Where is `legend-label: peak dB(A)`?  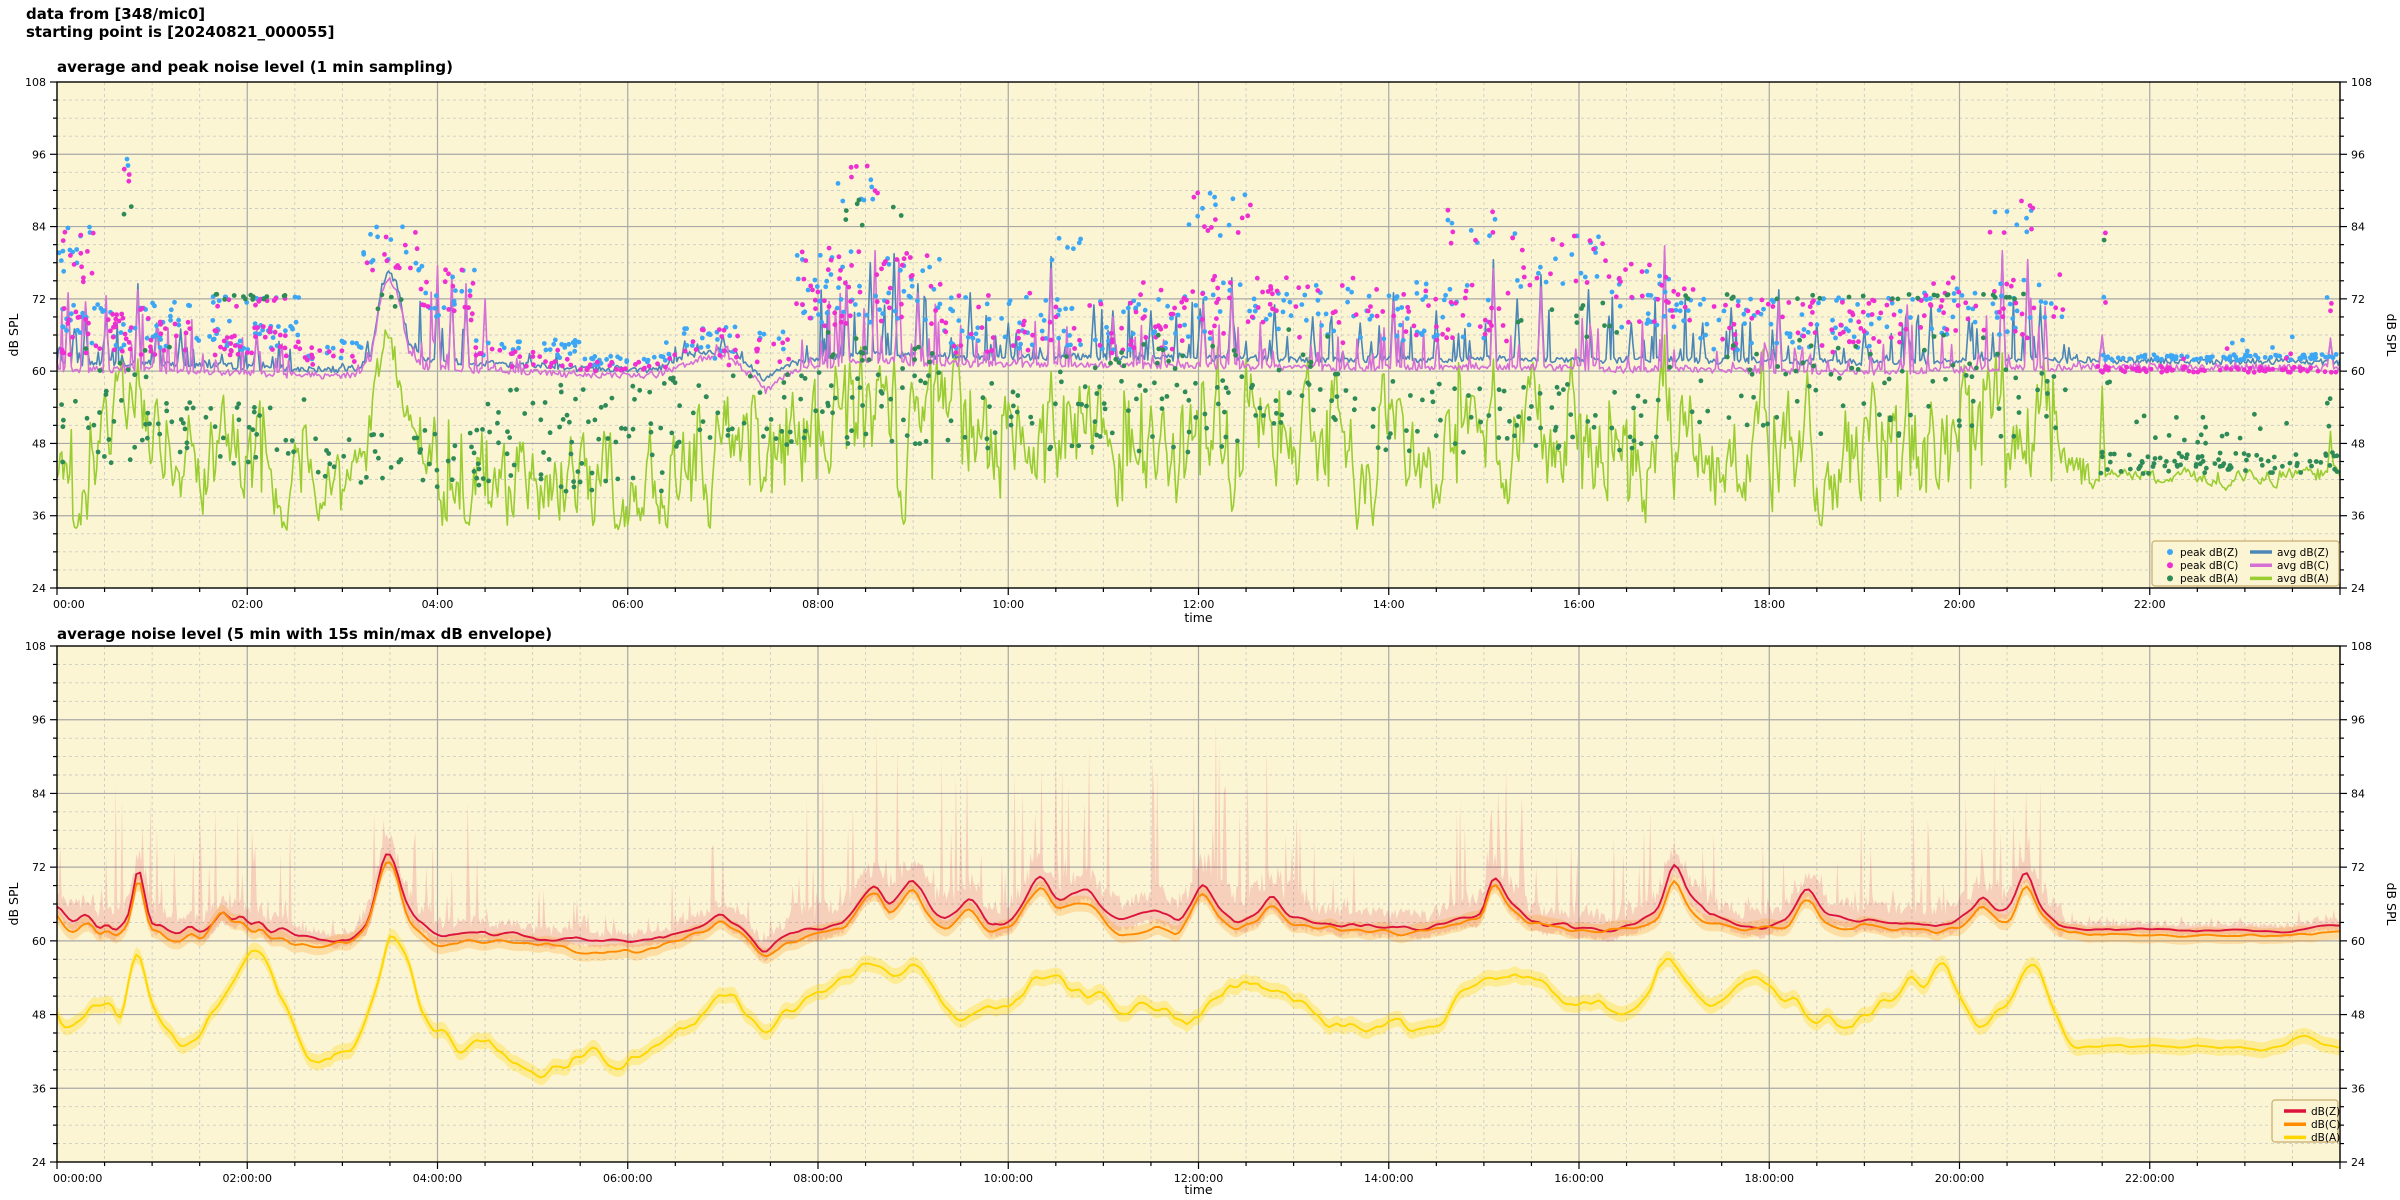 legend-label: peak dB(A) is located at coordinates (2209, 579).